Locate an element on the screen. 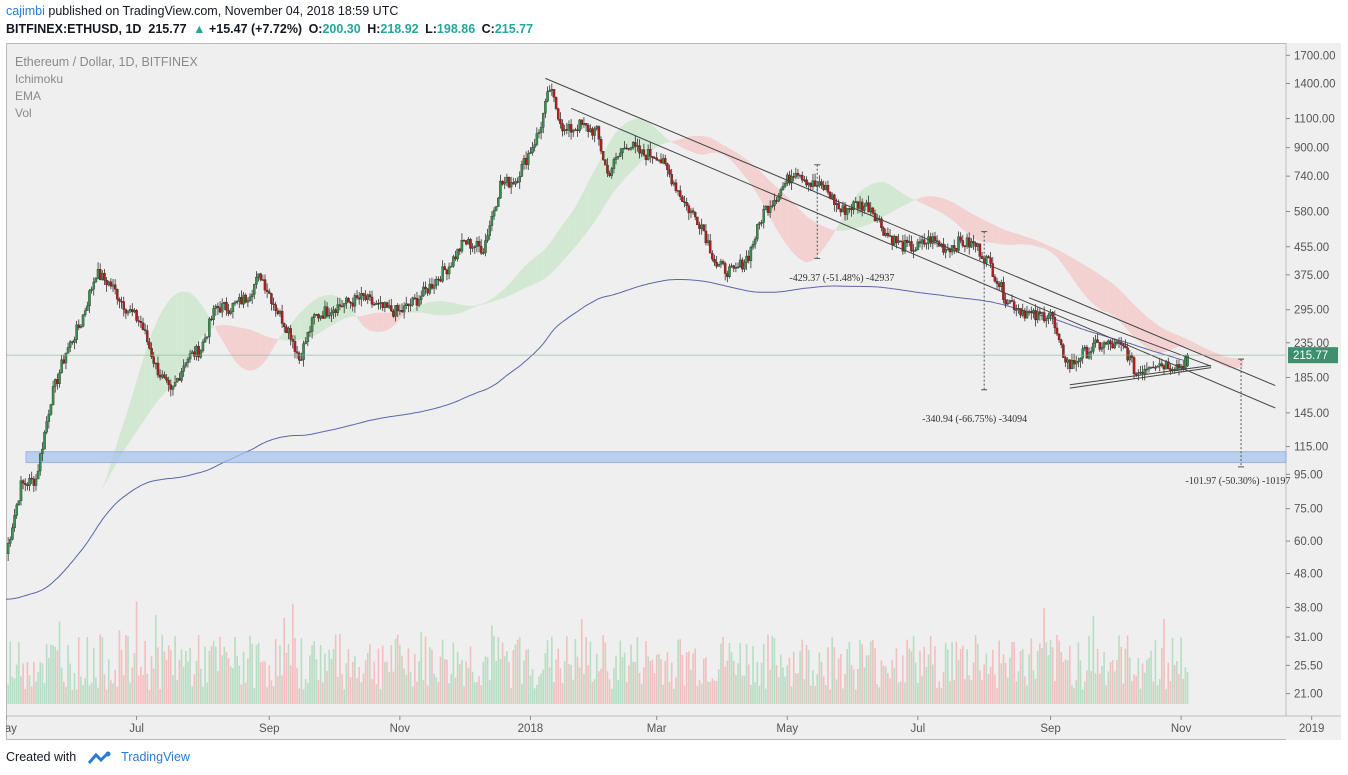  legend-indicator-vol: Vol is located at coordinates (23, 113).